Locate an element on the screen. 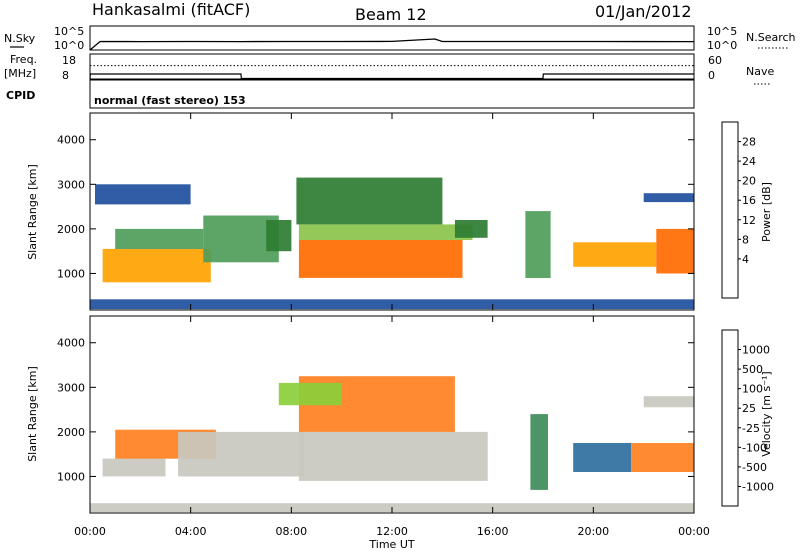 The height and width of the screenshot is (554, 800). power-colorbar-tick-0: 28 is located at coordinates (749, 142).